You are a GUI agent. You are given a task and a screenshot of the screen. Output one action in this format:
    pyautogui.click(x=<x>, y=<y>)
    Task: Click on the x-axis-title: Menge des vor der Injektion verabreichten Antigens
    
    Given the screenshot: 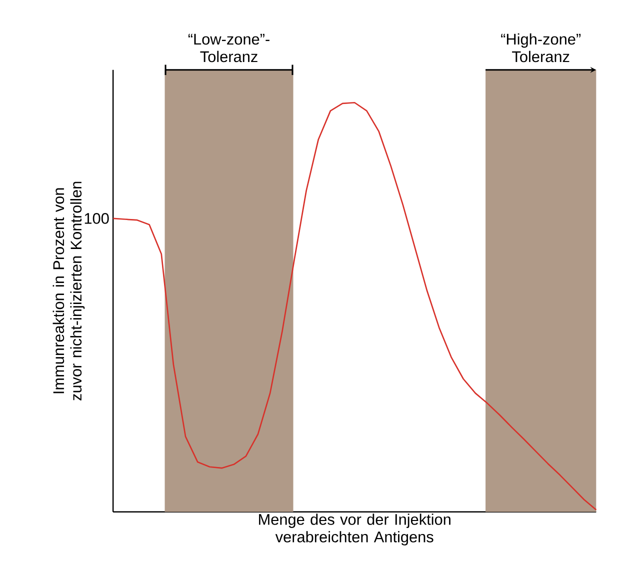 What is the action you would take?
    pyautogui.click(x=354, y=530)
    